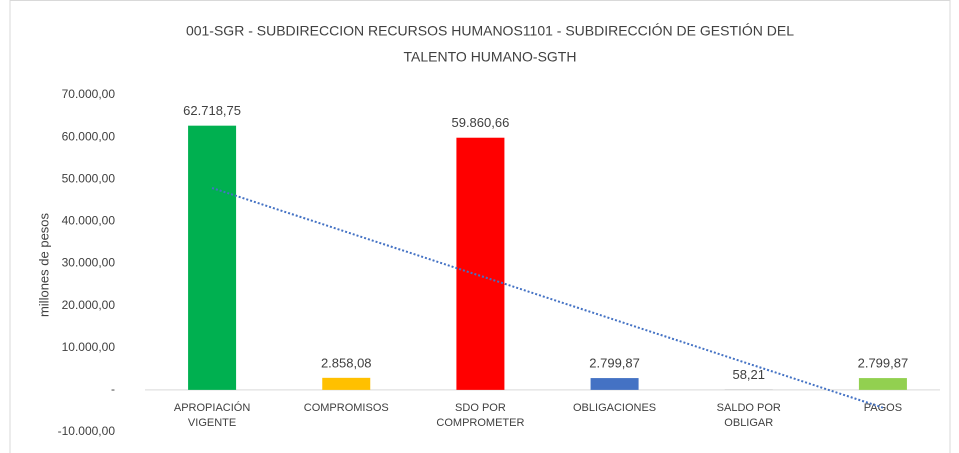 This screenshot has height=453, width=959. I want to click on data-label: 62.718,75, so click(212, 110).